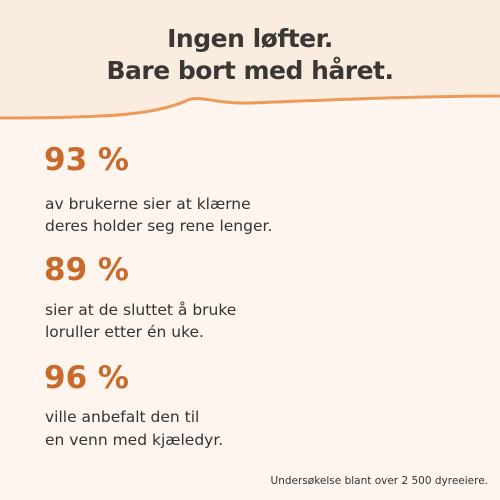  Describe the element at coordinates (379, 481) in the screenshot. I see `footnote: Undersøkelse blant over 2 500 dyreeiere.` at that location.